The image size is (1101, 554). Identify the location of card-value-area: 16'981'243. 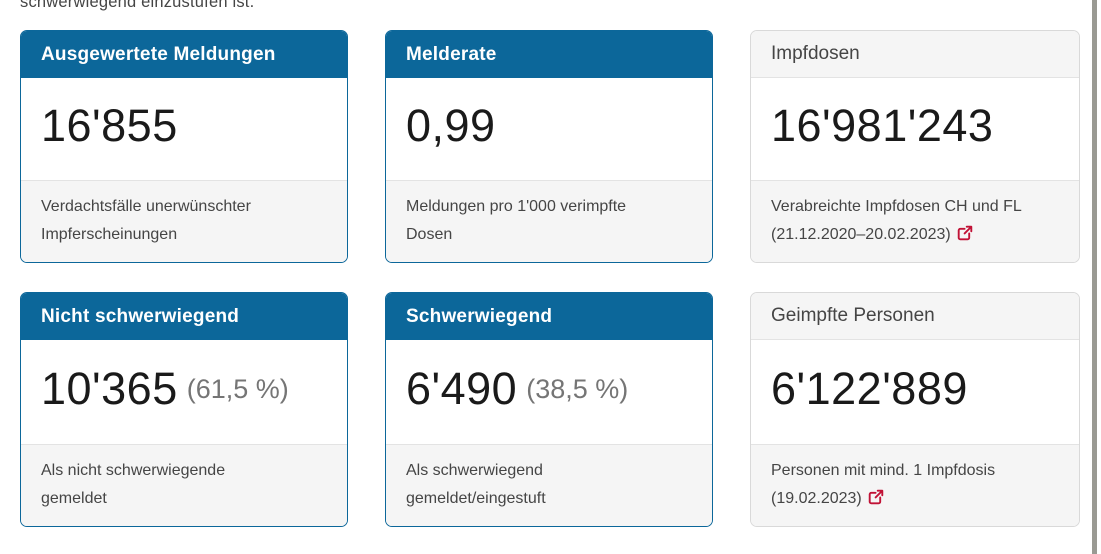
(915, 129).